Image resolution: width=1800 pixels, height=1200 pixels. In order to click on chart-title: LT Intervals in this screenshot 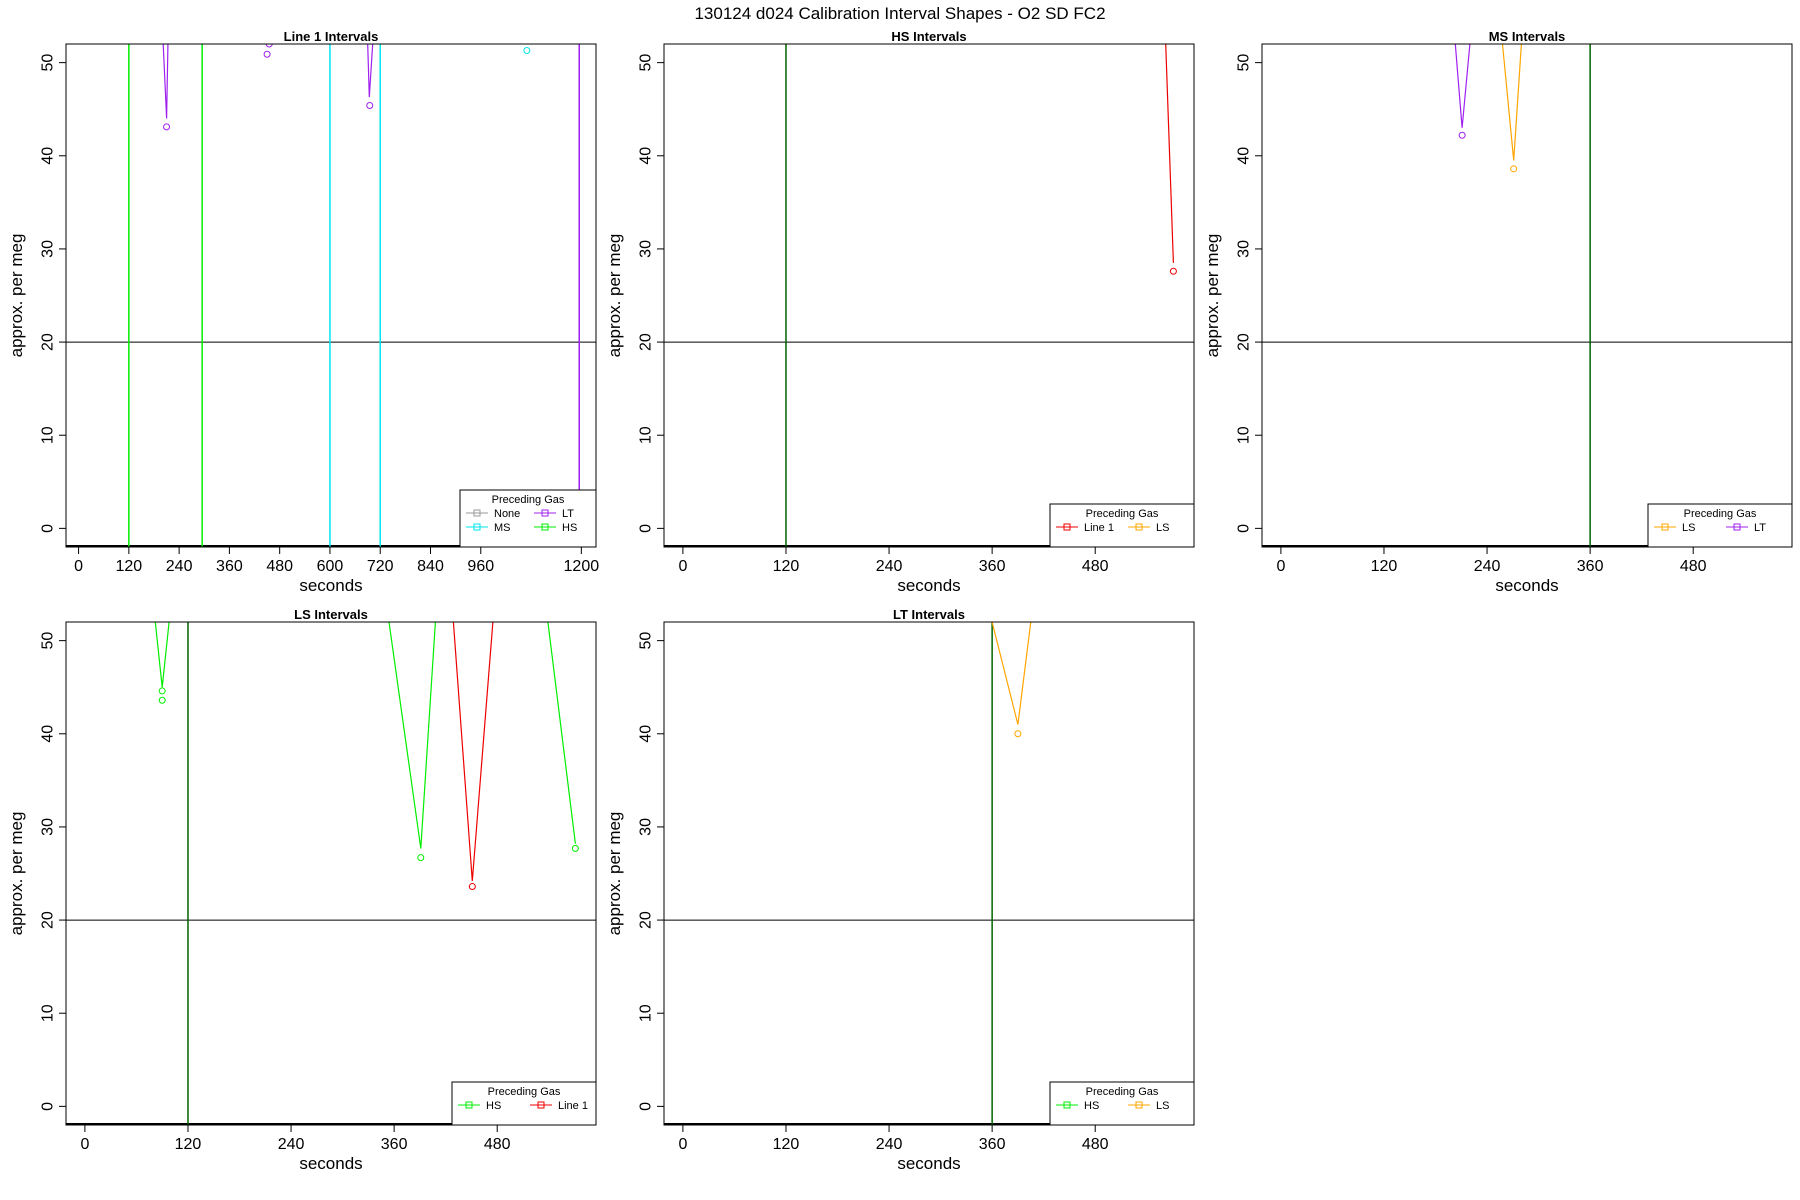, I will do `click(929, 614)`.